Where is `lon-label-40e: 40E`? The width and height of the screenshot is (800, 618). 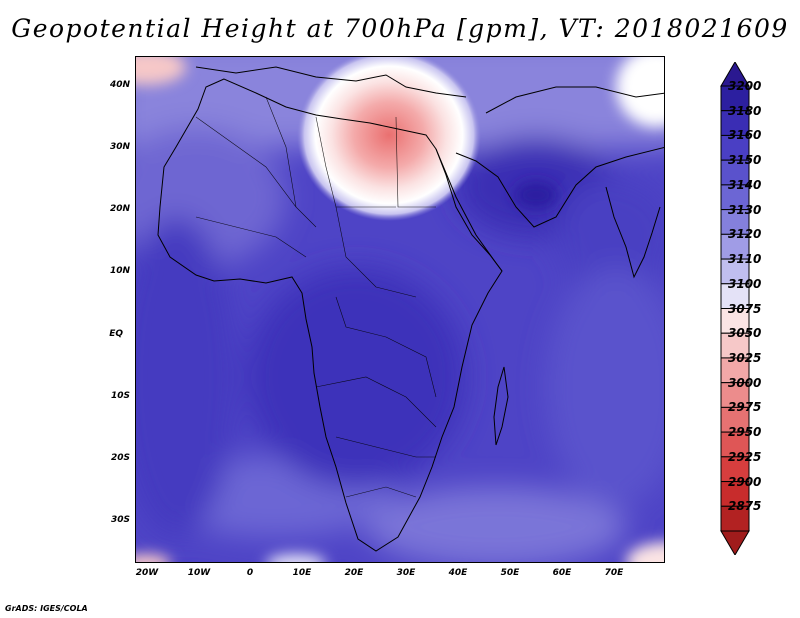
lon-label-40e: 40E is located at coordinates (458, 573).